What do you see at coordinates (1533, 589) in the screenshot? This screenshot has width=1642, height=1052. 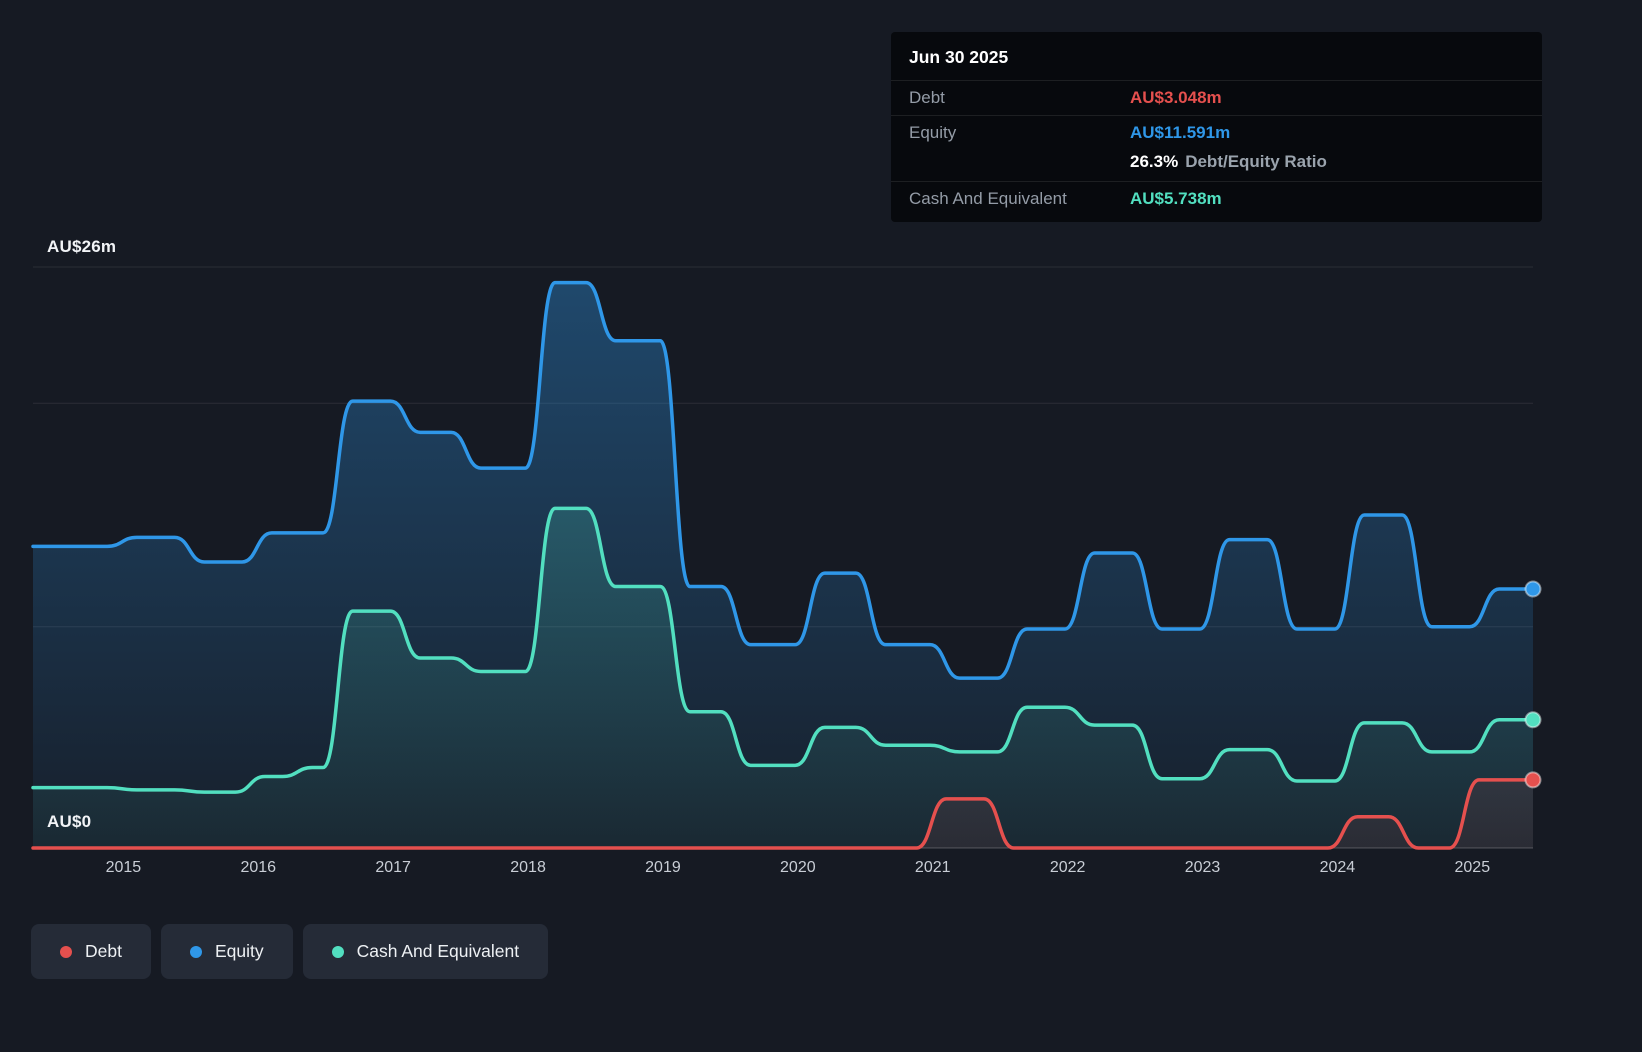 I see `equity-end-dot` at bounding box center [1533, 589].